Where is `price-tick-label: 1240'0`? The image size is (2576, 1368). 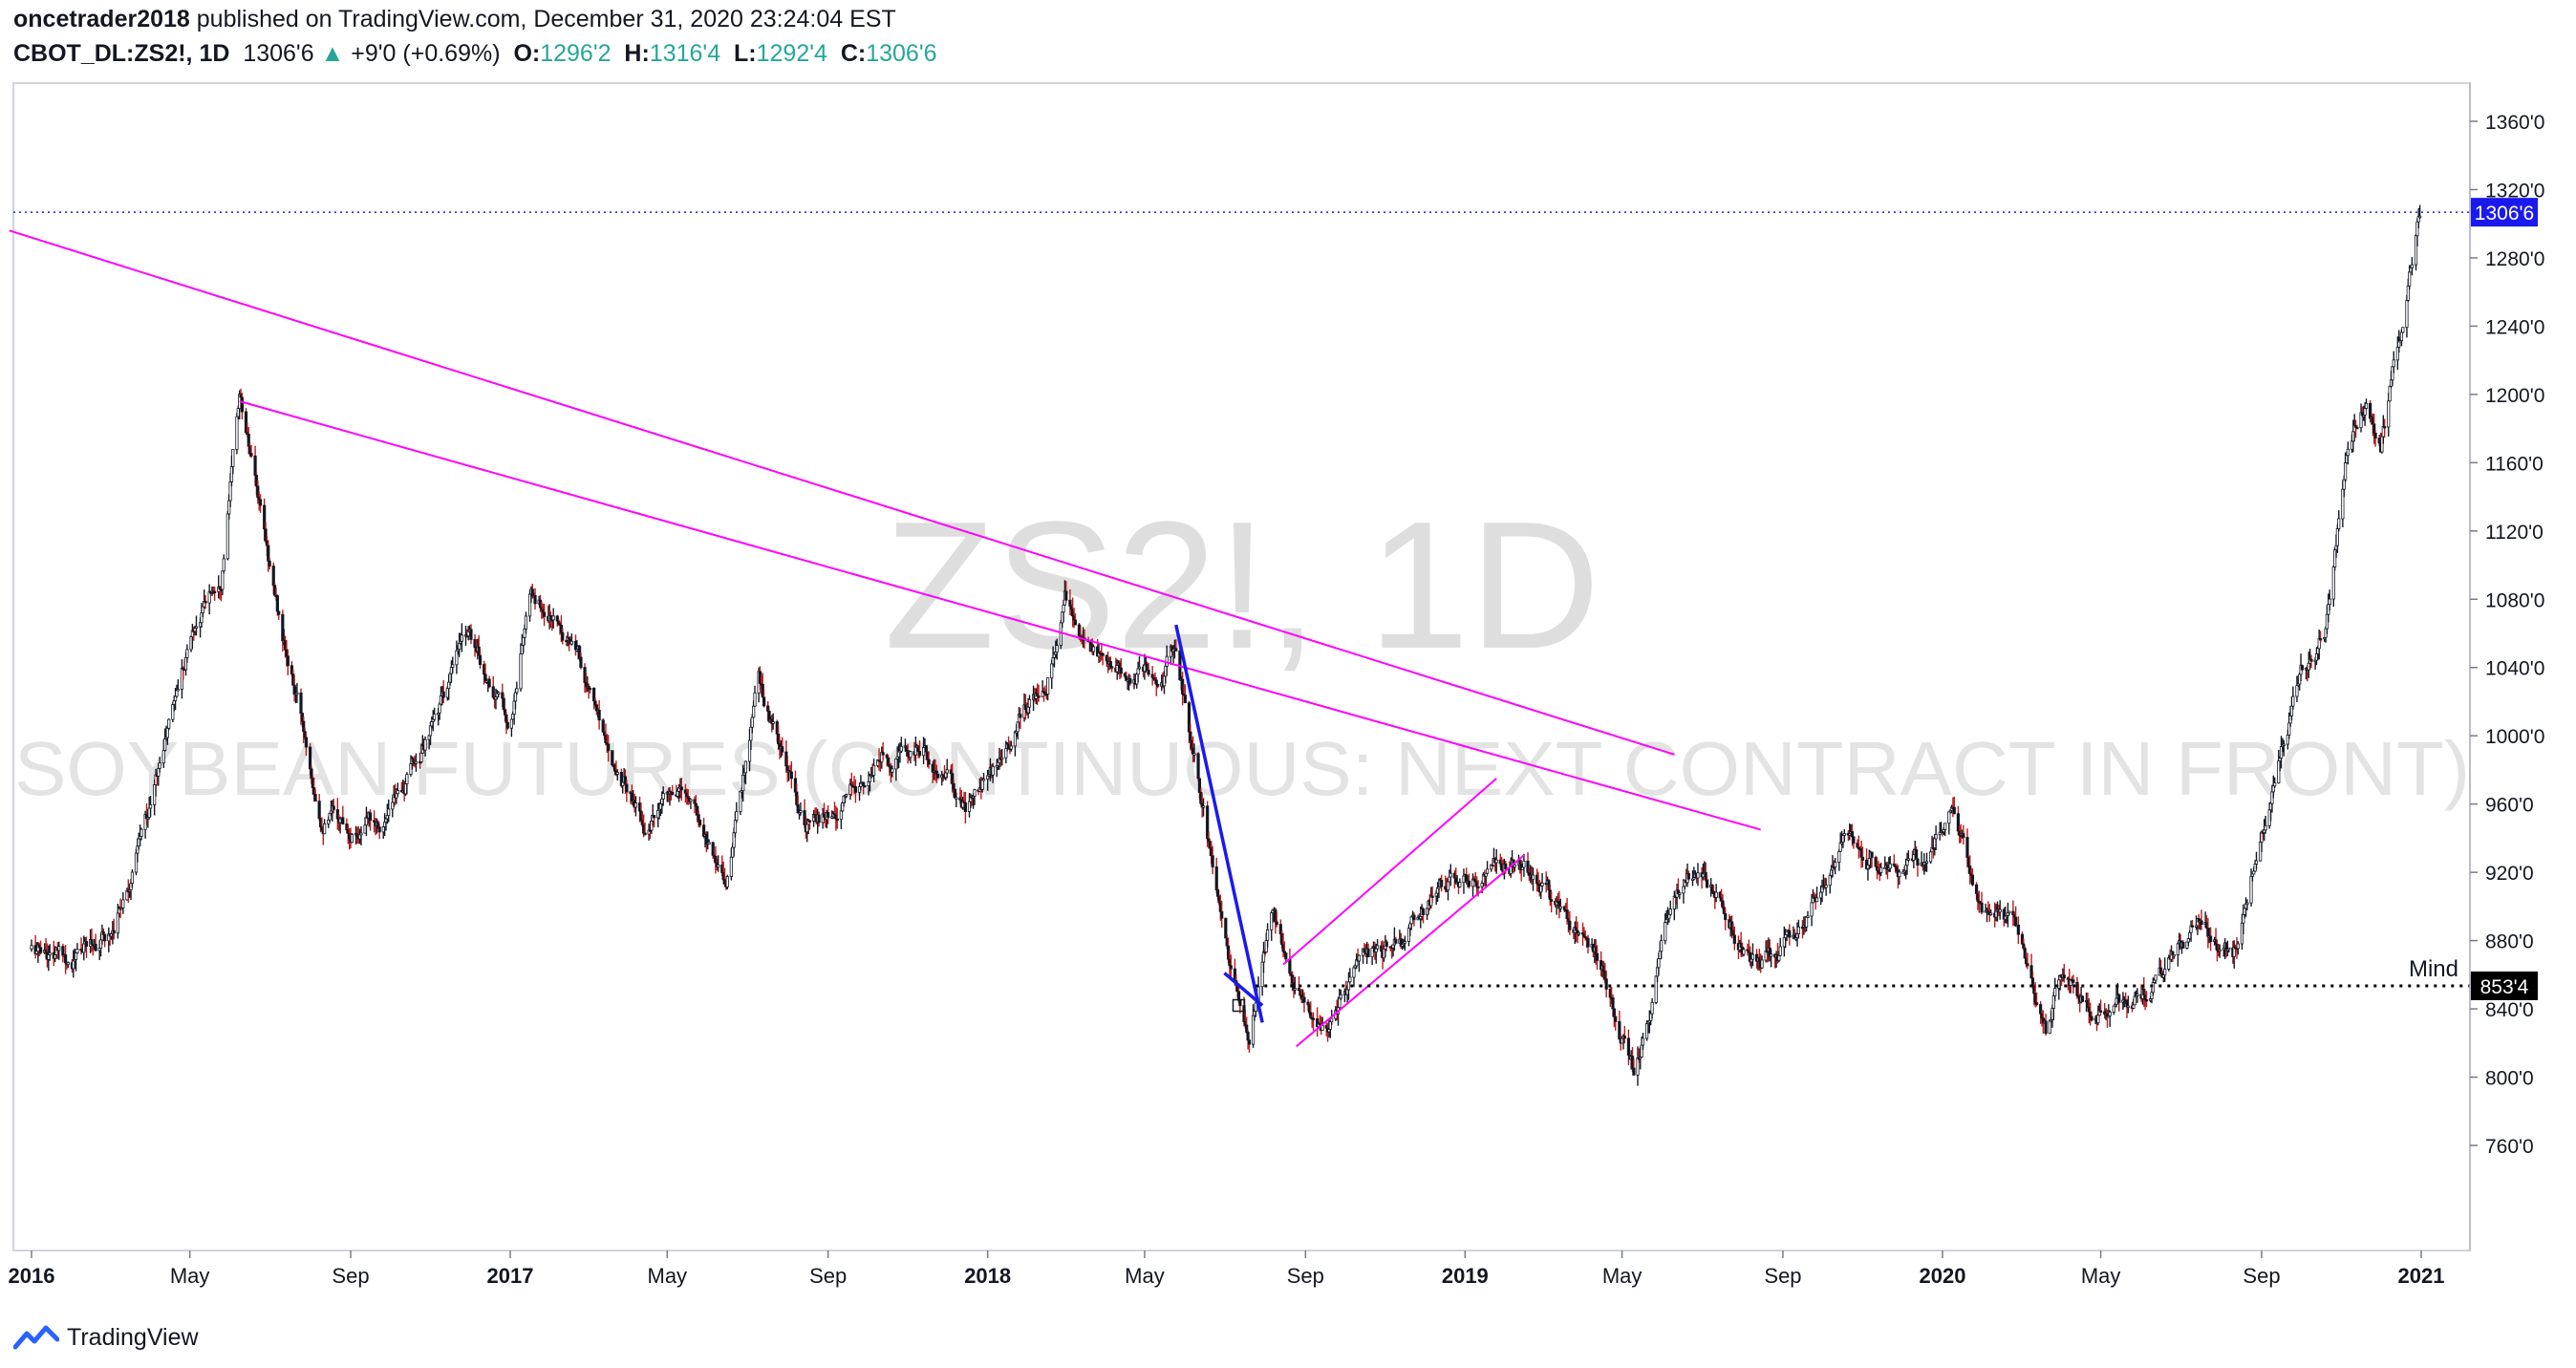
price-tick-label: 1240'0 is located at coordinates (2514, 327).